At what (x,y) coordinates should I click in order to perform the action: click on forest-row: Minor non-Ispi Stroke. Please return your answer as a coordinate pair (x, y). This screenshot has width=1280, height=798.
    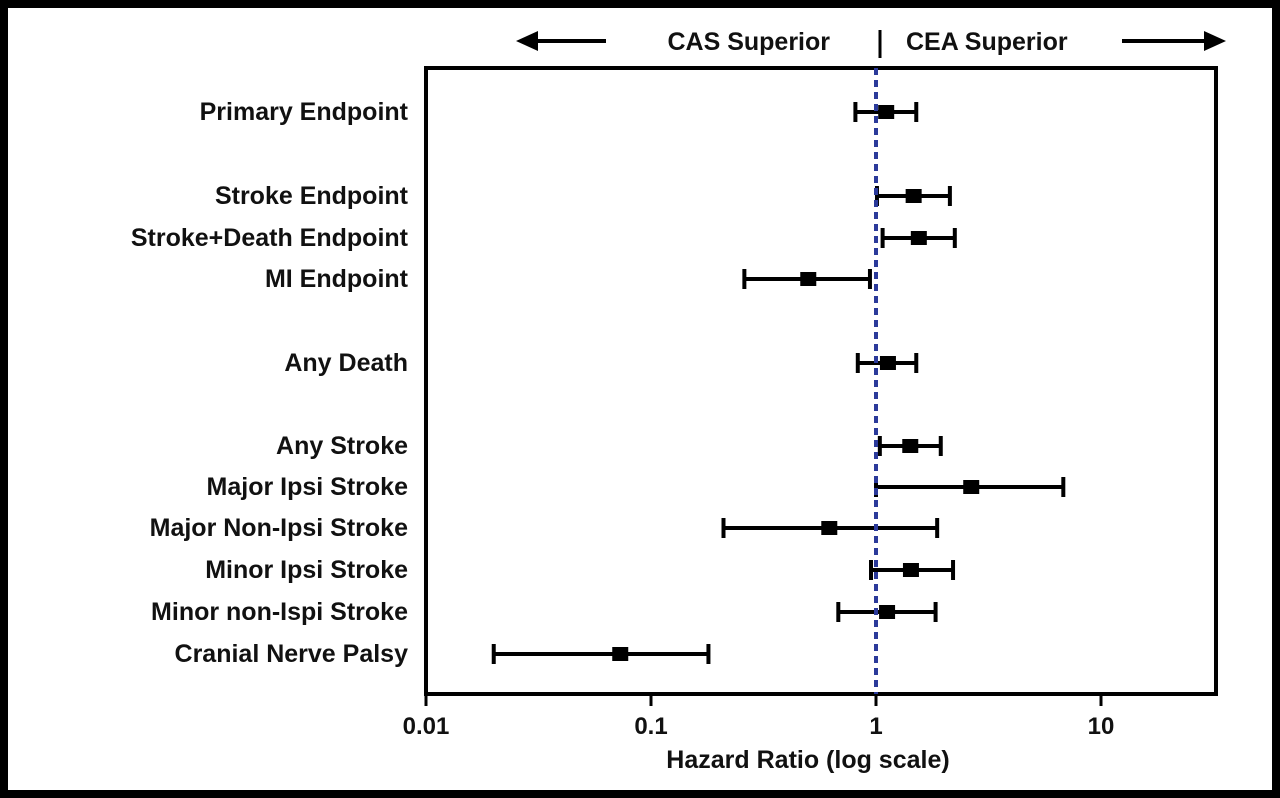
    Looking at the image, I should click on (544, 612).